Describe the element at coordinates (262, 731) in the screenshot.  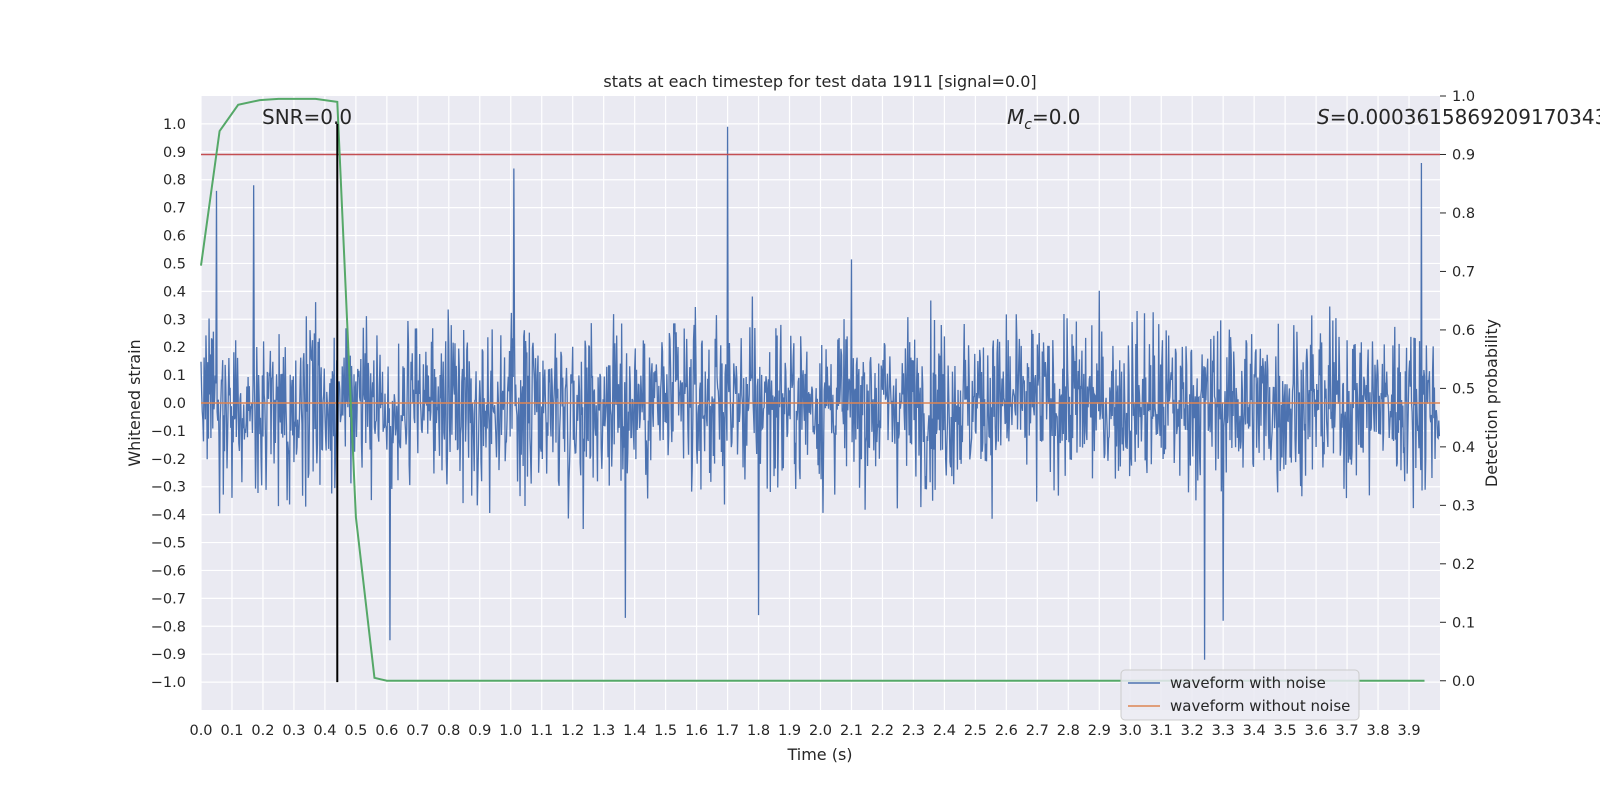
I see `x-tick-label: 0.2` at that location.